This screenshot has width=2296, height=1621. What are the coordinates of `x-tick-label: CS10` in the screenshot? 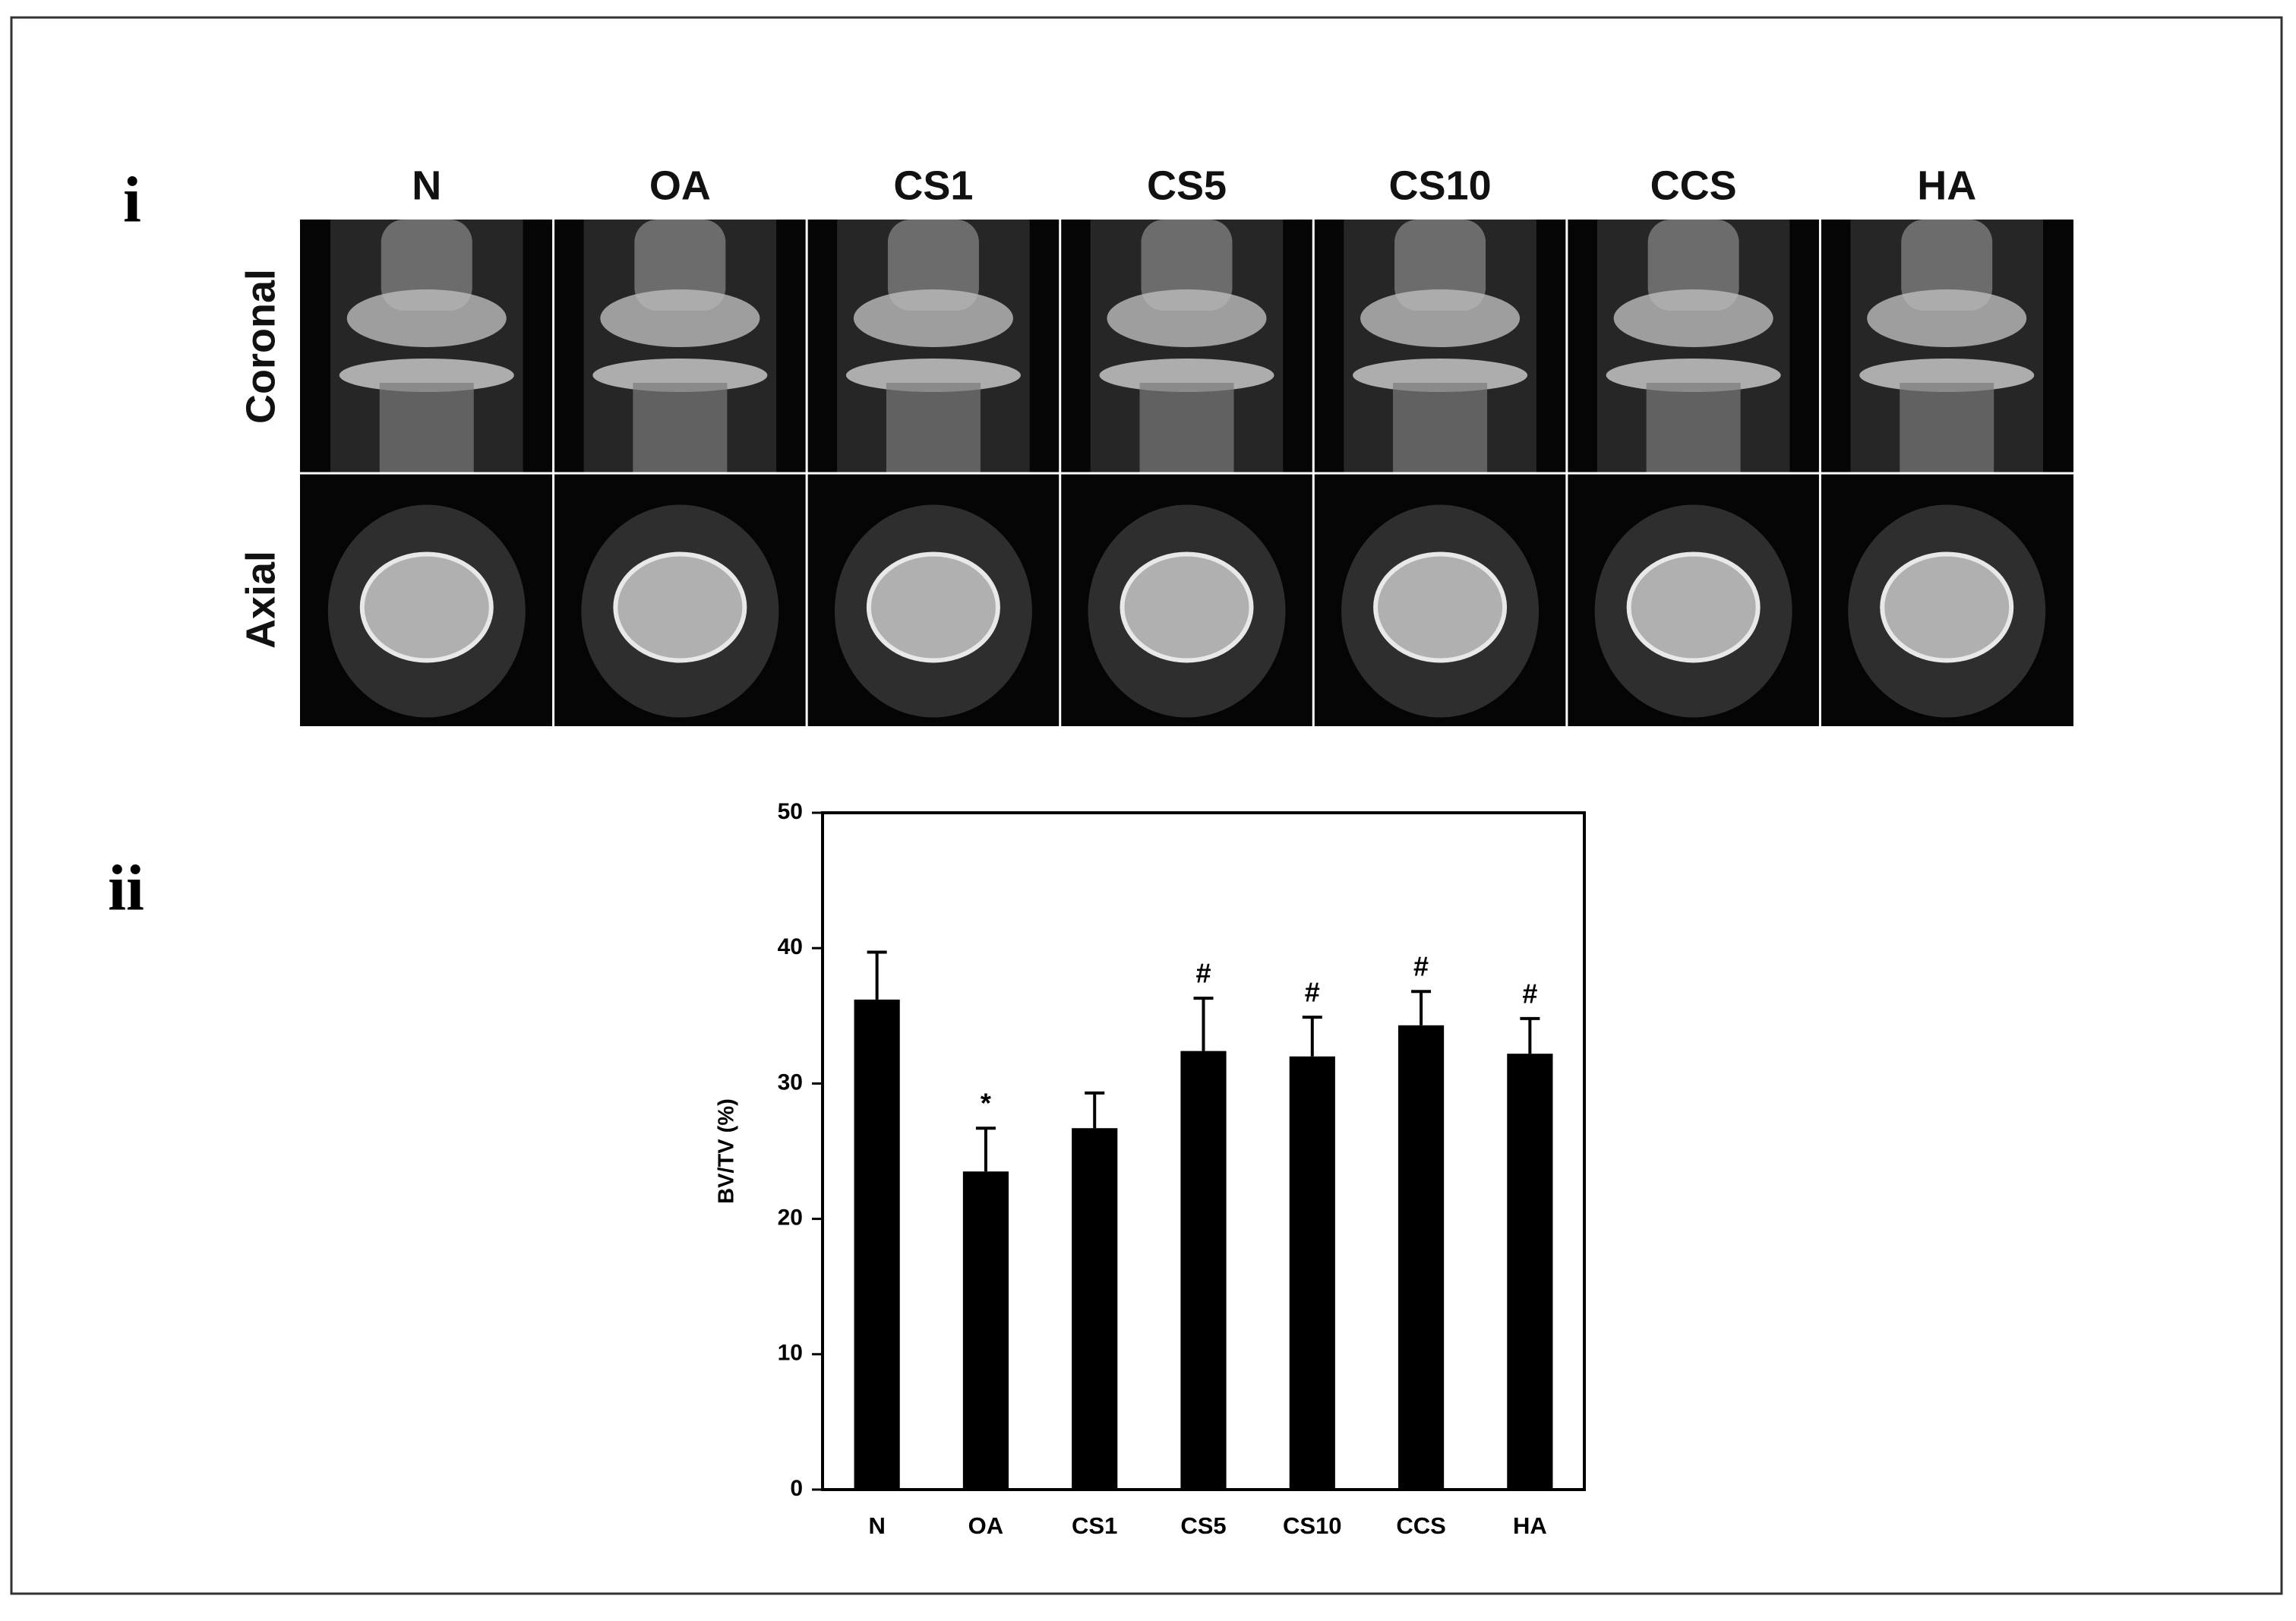 It's located at (1312, 1525).